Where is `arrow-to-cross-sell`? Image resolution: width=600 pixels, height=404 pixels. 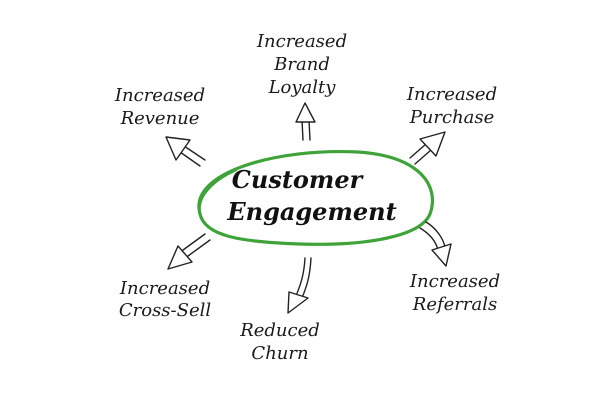 arrow-to-cross-sell is located at coordinates (189, 251).